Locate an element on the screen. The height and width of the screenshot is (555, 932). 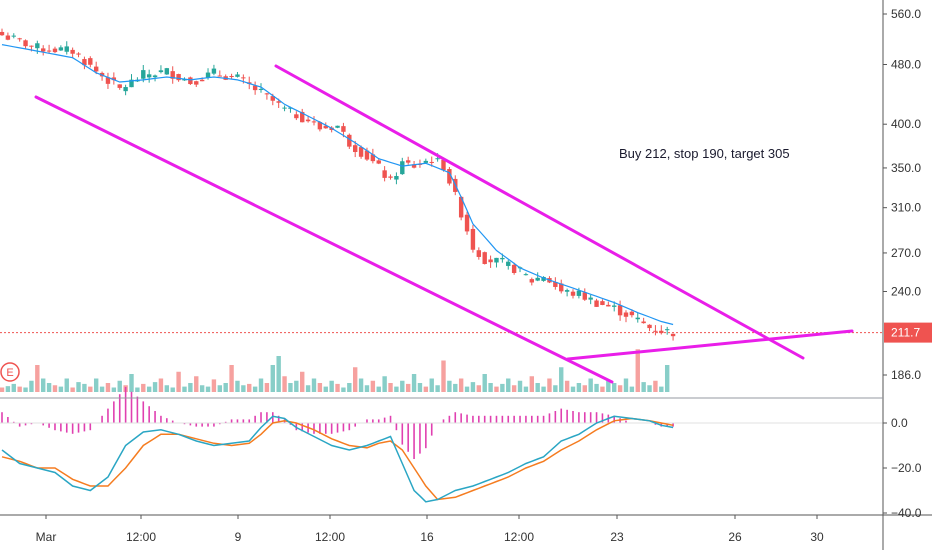
last-price-tag is located at coordinates (908, 332).